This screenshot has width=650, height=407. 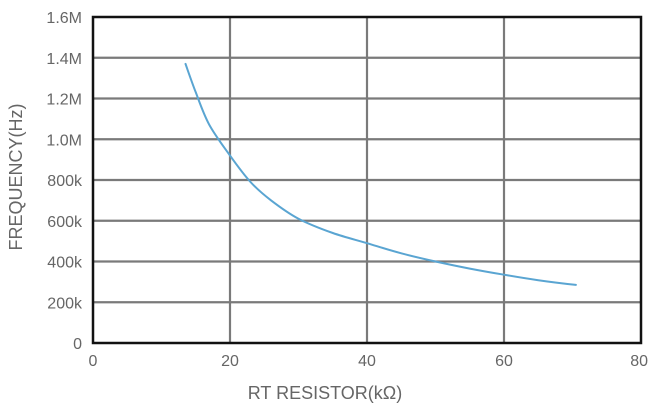 I want to click on y-tick-label: 1.4M, so click(x=64, y=59).